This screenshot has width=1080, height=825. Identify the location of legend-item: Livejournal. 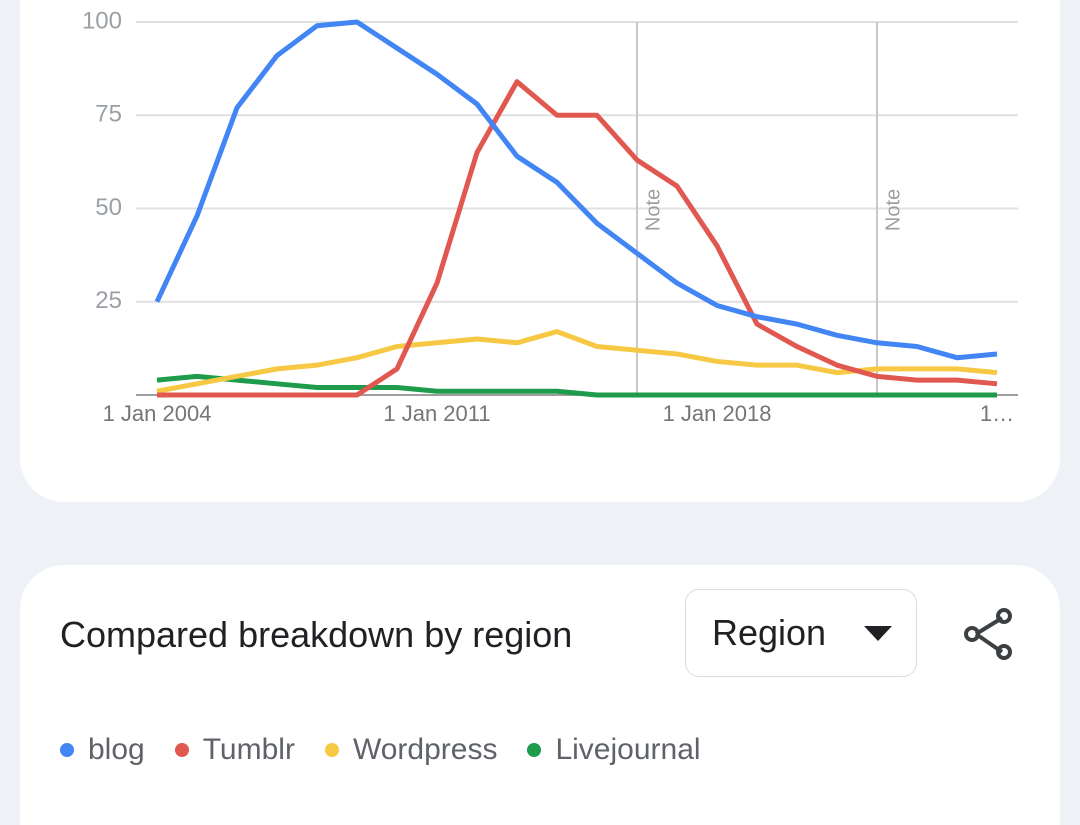
(614, 750).